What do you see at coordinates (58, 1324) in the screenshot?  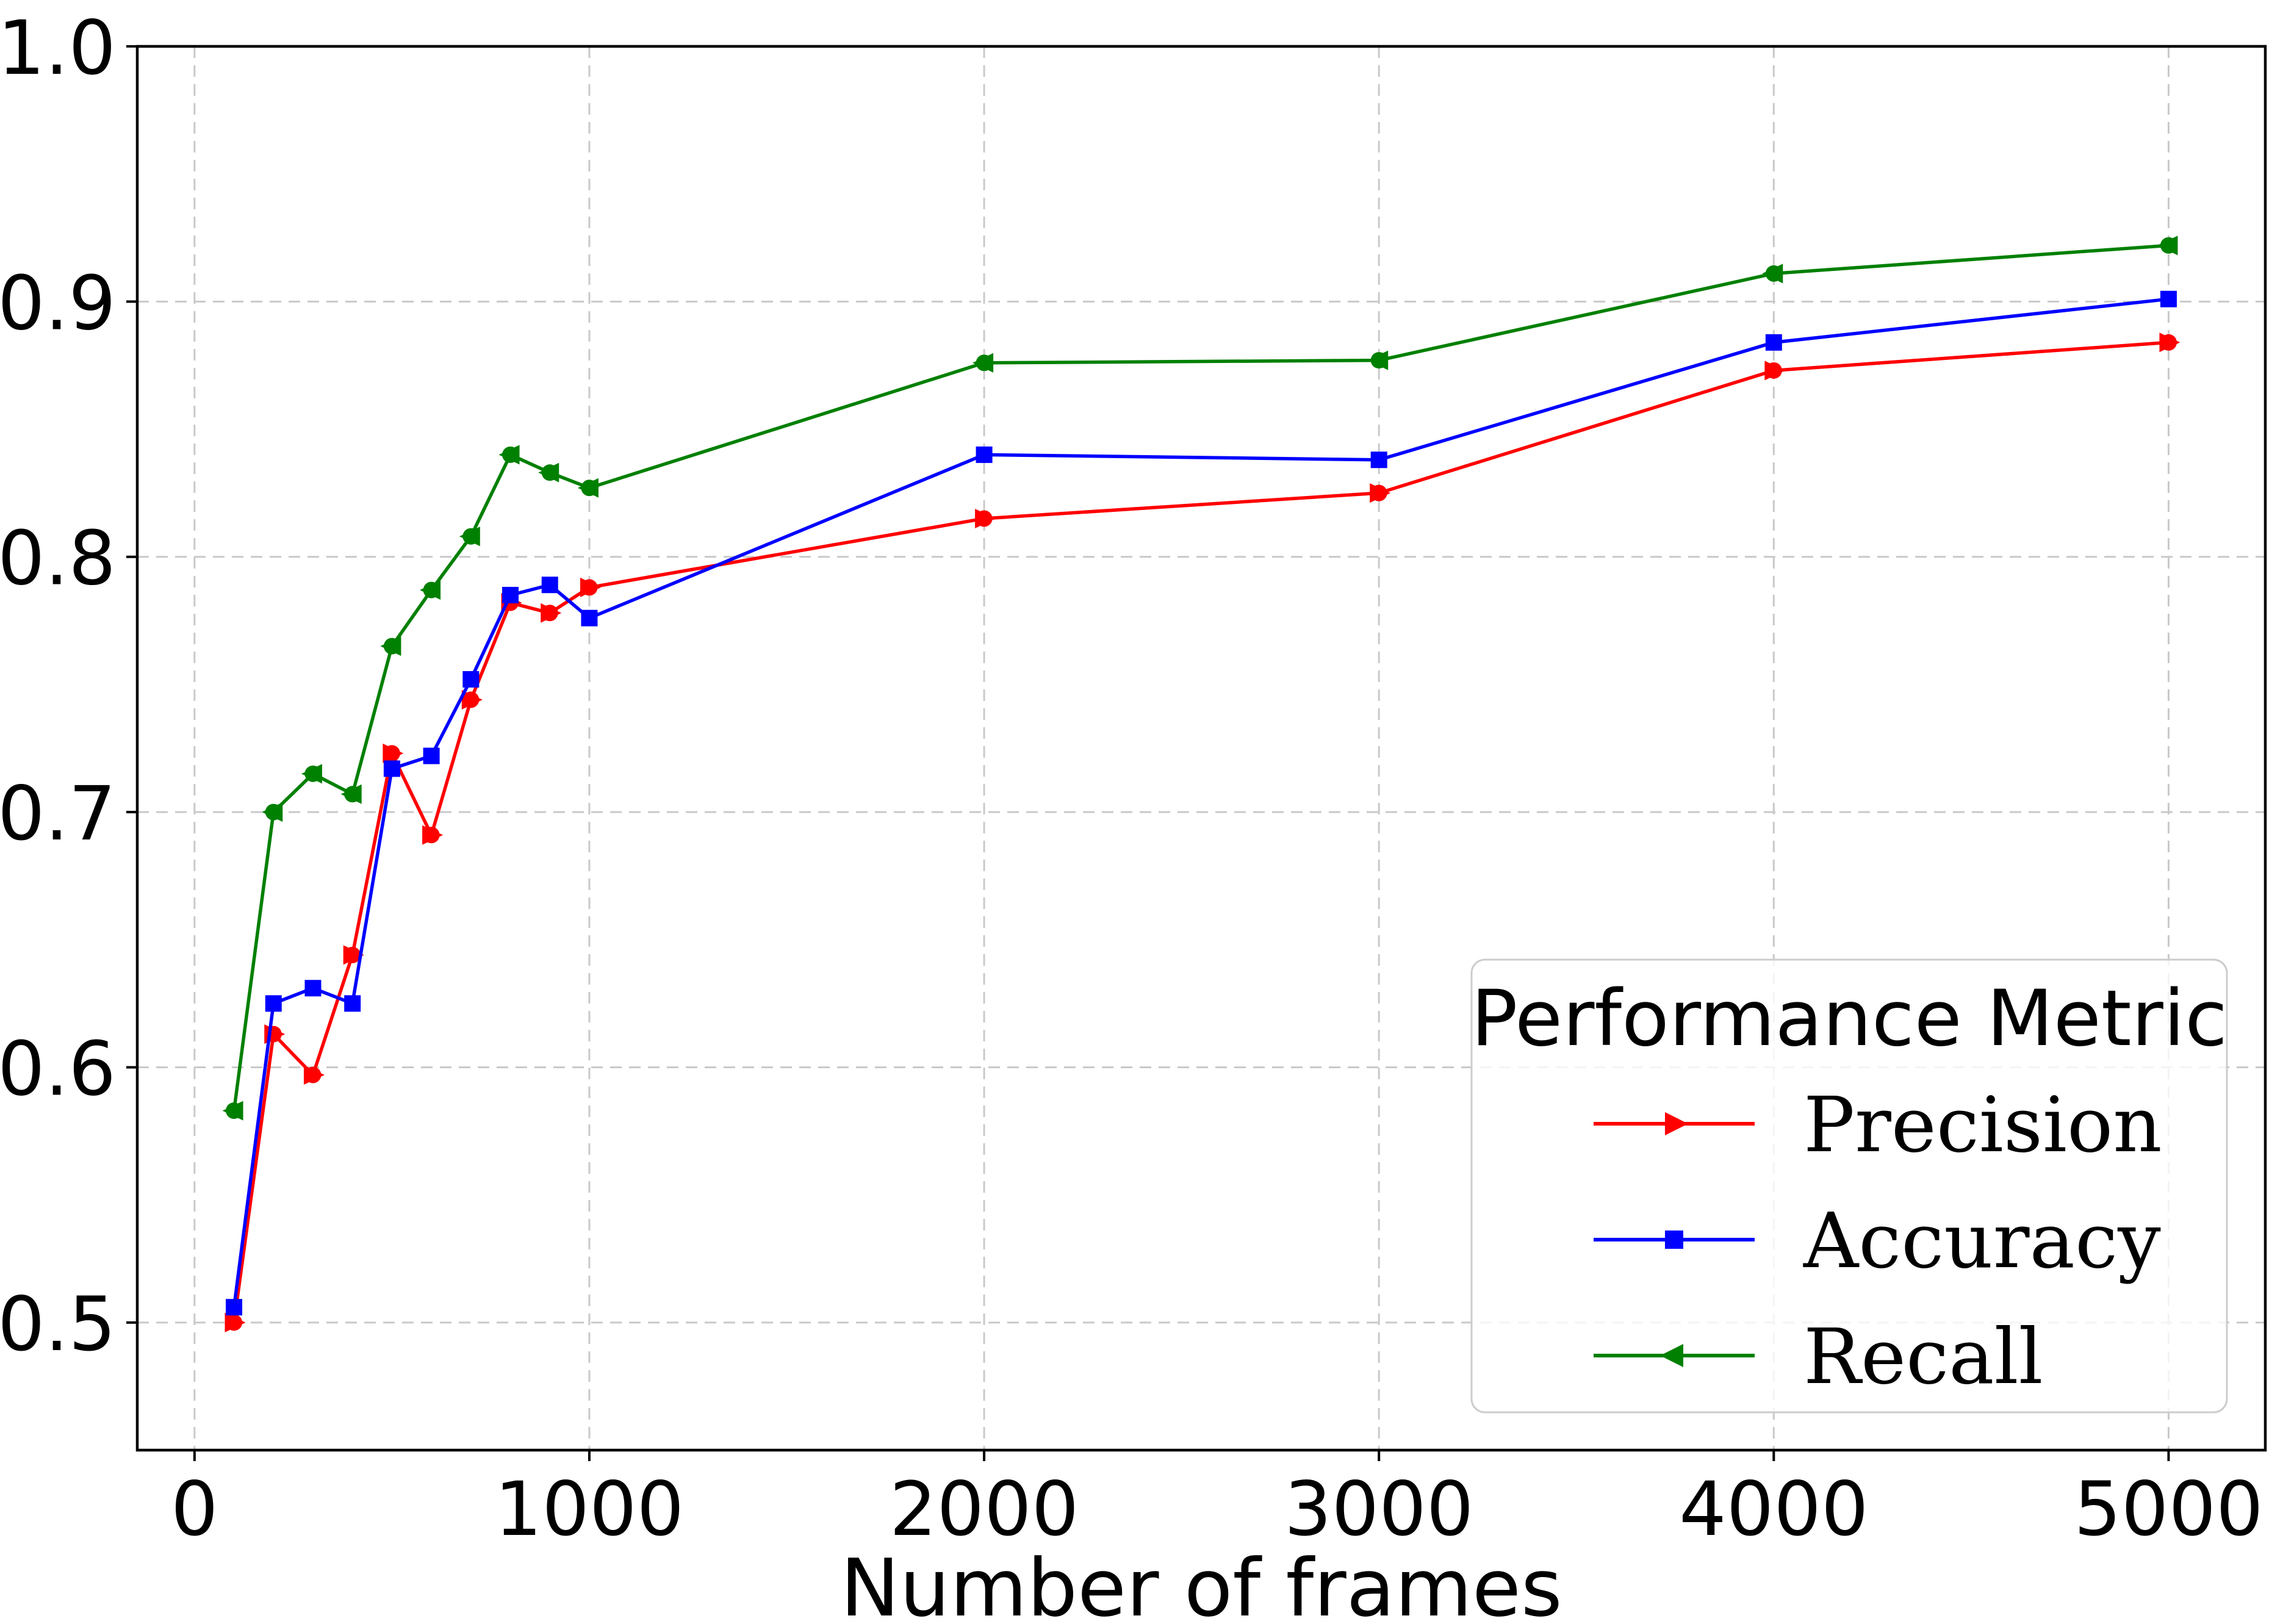 I see `y-tick-label: 0.5` at bounding box center [58, 1324].